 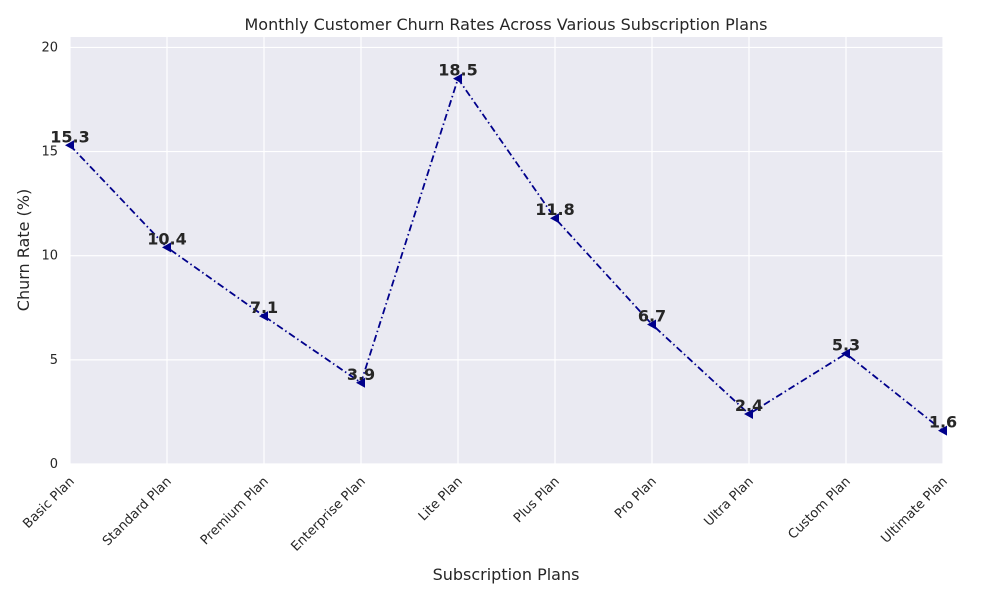 I want to click on data-label: 10.4, so click(x=166, y=238).